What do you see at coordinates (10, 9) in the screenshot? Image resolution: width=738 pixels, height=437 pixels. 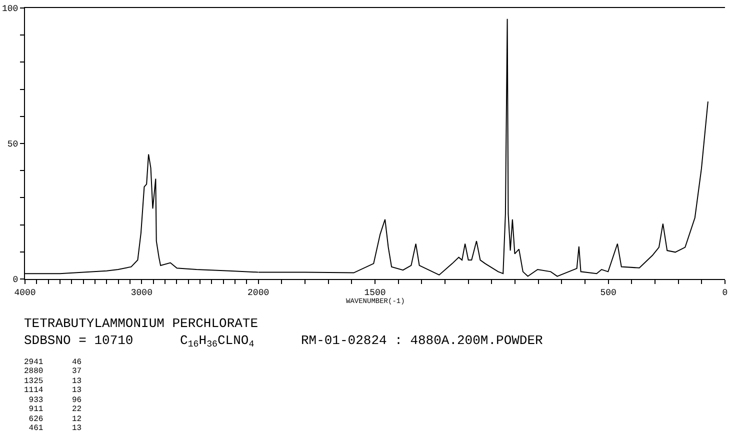 I see `y-tick-label: 100` at bounding box center [10, 9].